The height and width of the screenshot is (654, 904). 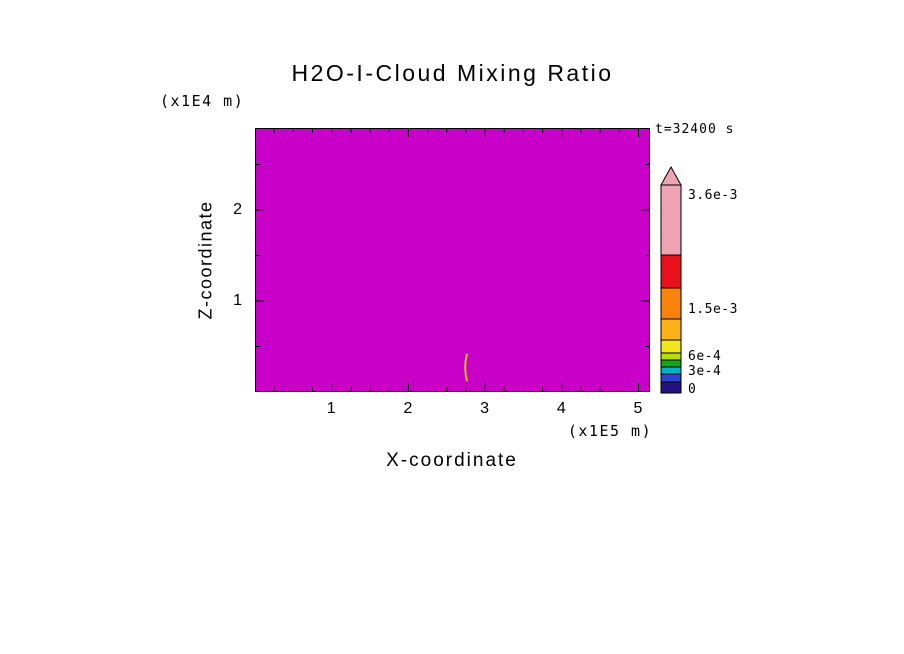 What do you see at coordinates (331, 408) in the screenshot?
I see `x-tick-label: 1` at bounding box center [331, 408].